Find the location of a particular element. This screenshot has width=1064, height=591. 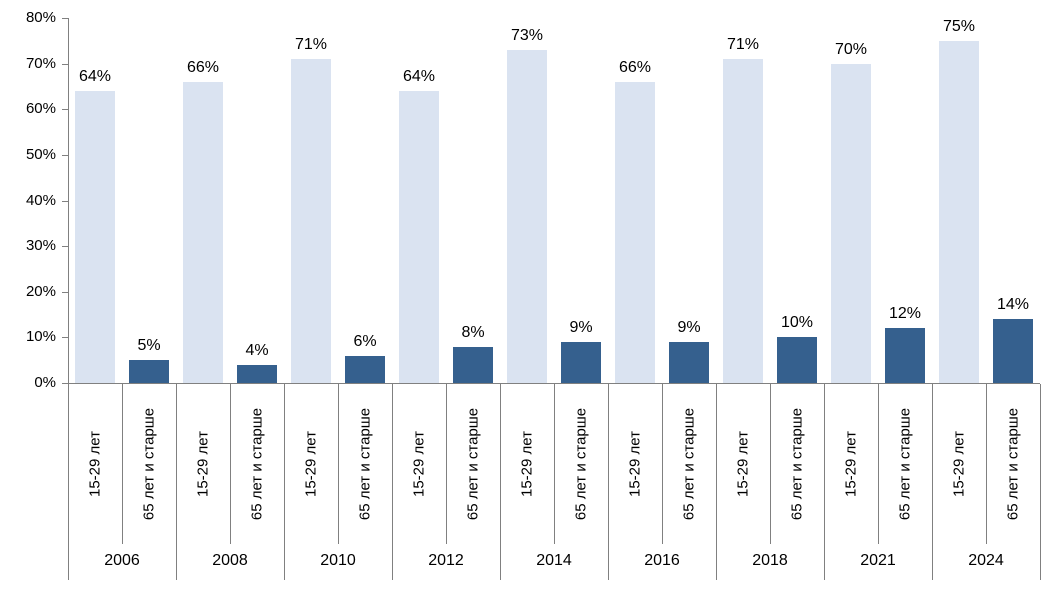

bar-15-29 лет-2024 is located at coordinates (959, 211).